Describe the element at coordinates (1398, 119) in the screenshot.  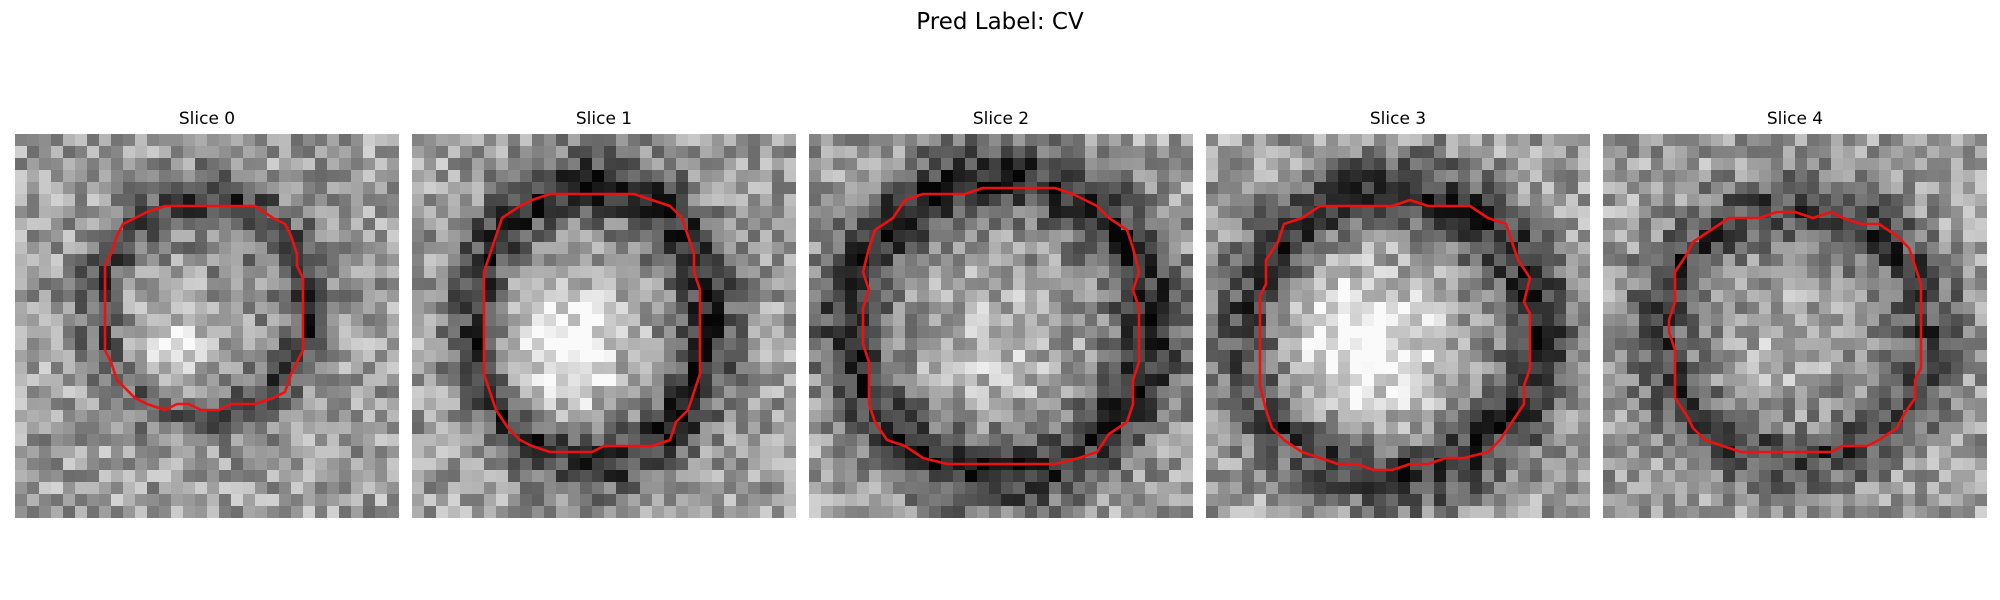
I see `slice-title-3: Slice 3` at that location.